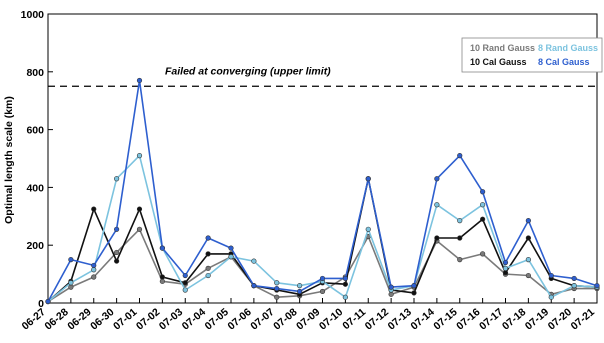 The width and height of the screenshot is (604, 343). What do you see at coordinates (41, 304) in the screenshot?
I see `y-tick-label: 0` at bounding box center [41, 304].